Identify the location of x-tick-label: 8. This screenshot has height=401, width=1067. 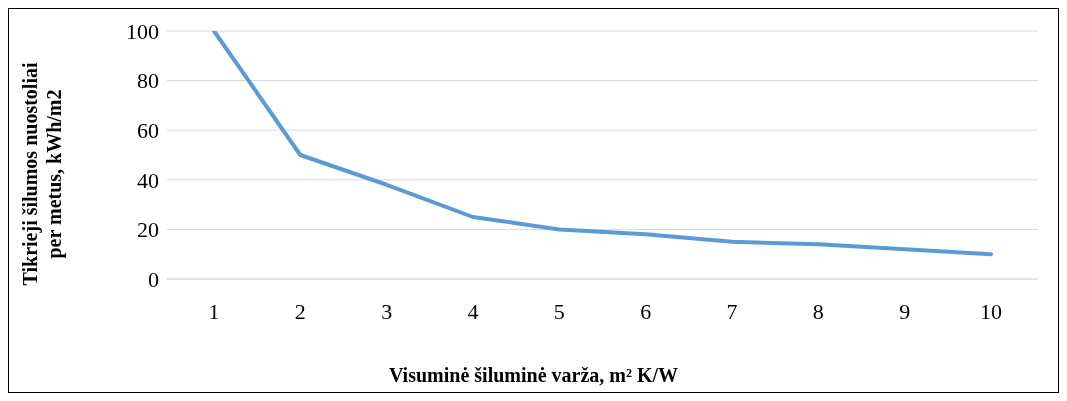
(818, 311).